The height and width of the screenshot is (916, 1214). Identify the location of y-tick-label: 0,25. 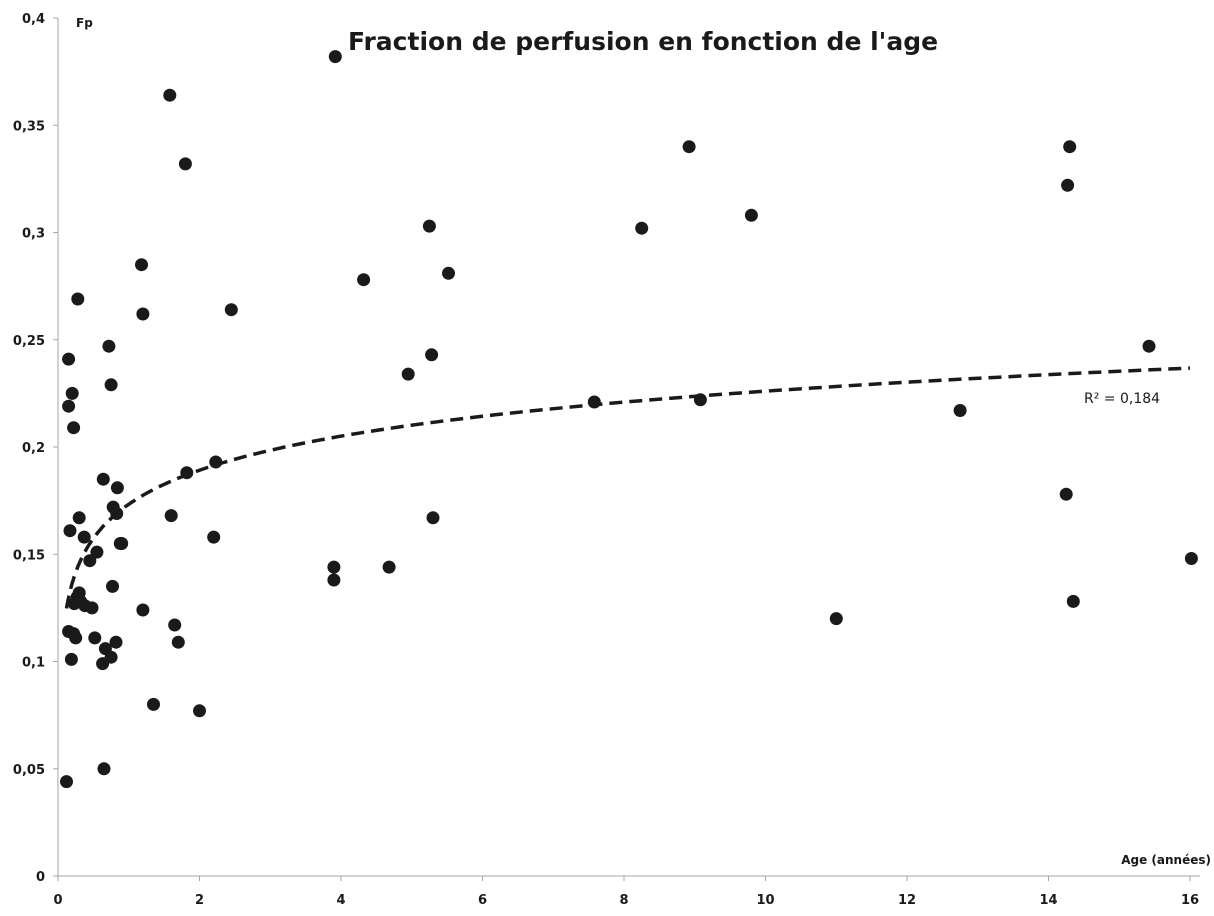
(29, 341).